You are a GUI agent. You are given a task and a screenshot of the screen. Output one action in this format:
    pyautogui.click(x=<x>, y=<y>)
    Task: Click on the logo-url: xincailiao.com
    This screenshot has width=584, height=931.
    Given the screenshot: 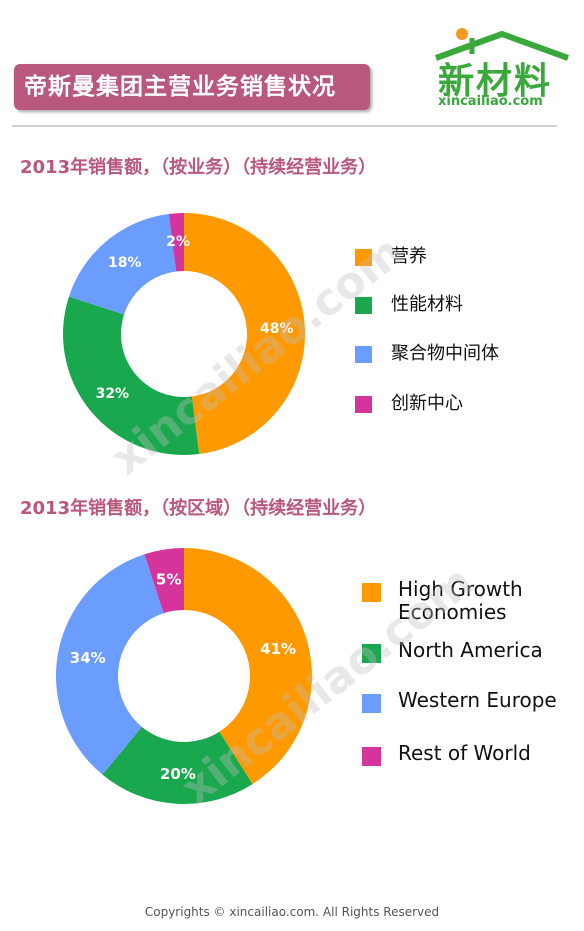 What is the action you would take?
    pyautogui.click(x=490, y=101)
    